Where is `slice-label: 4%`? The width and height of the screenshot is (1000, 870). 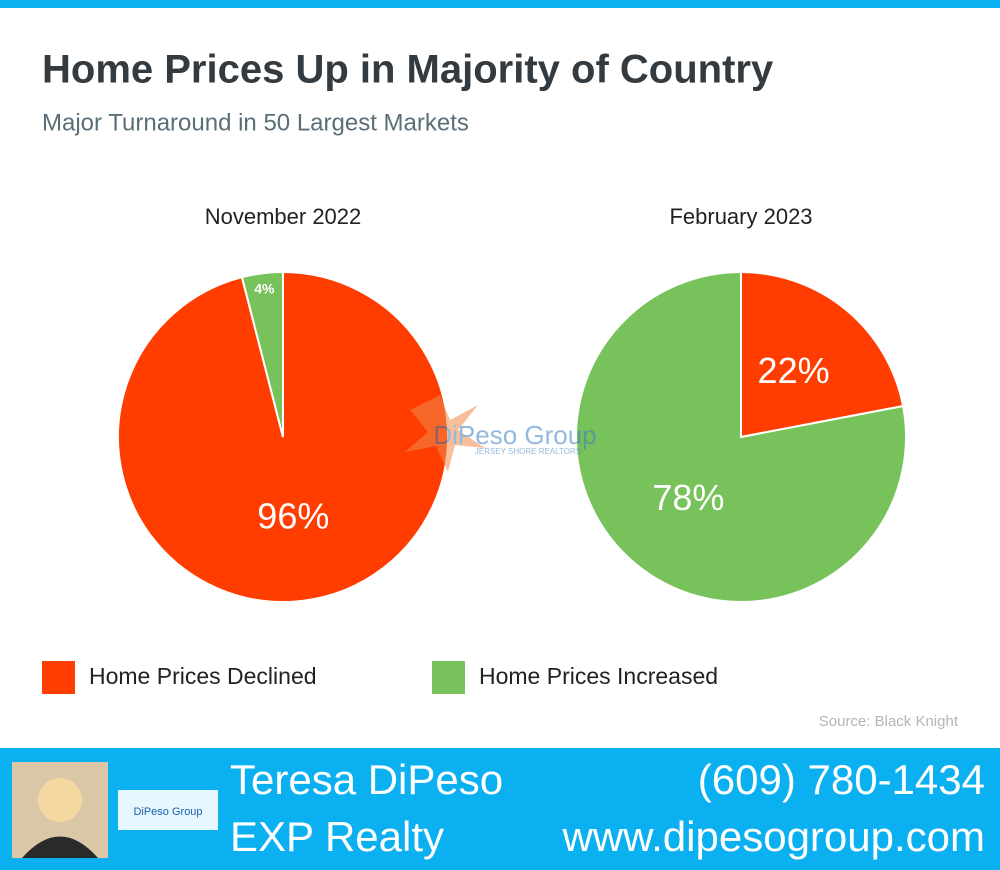 slice-label: 4% is located at coordinates (264, 288).